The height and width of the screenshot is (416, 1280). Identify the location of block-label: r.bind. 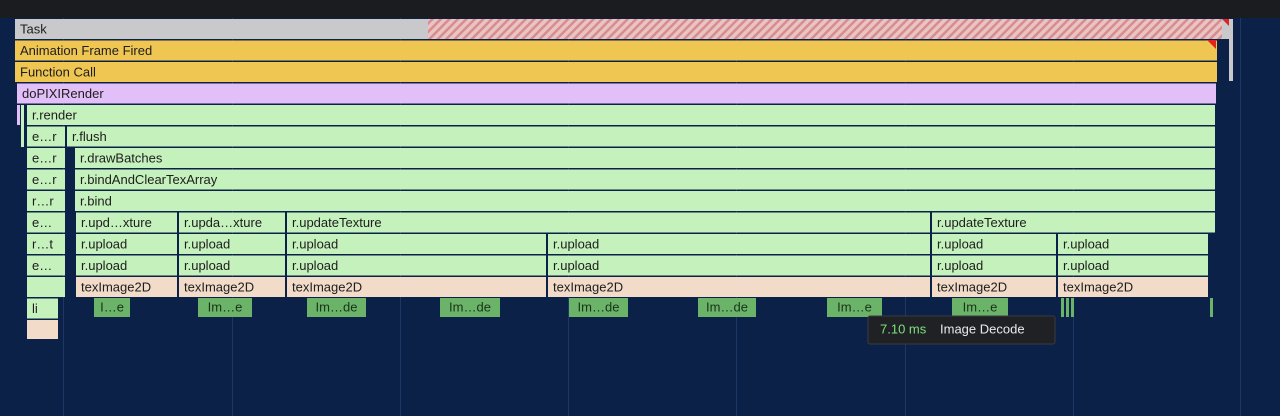
(96, 200).